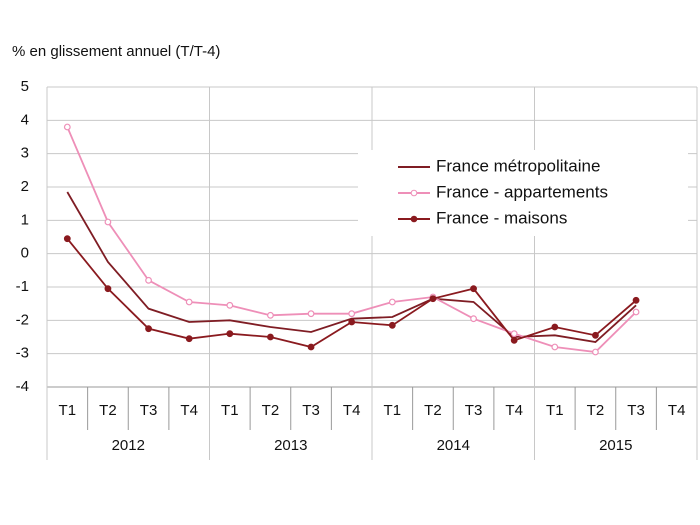  Describe the element at coordinates (25, 186) in the screenshot. I see `y-tick-label: 2` at that location.